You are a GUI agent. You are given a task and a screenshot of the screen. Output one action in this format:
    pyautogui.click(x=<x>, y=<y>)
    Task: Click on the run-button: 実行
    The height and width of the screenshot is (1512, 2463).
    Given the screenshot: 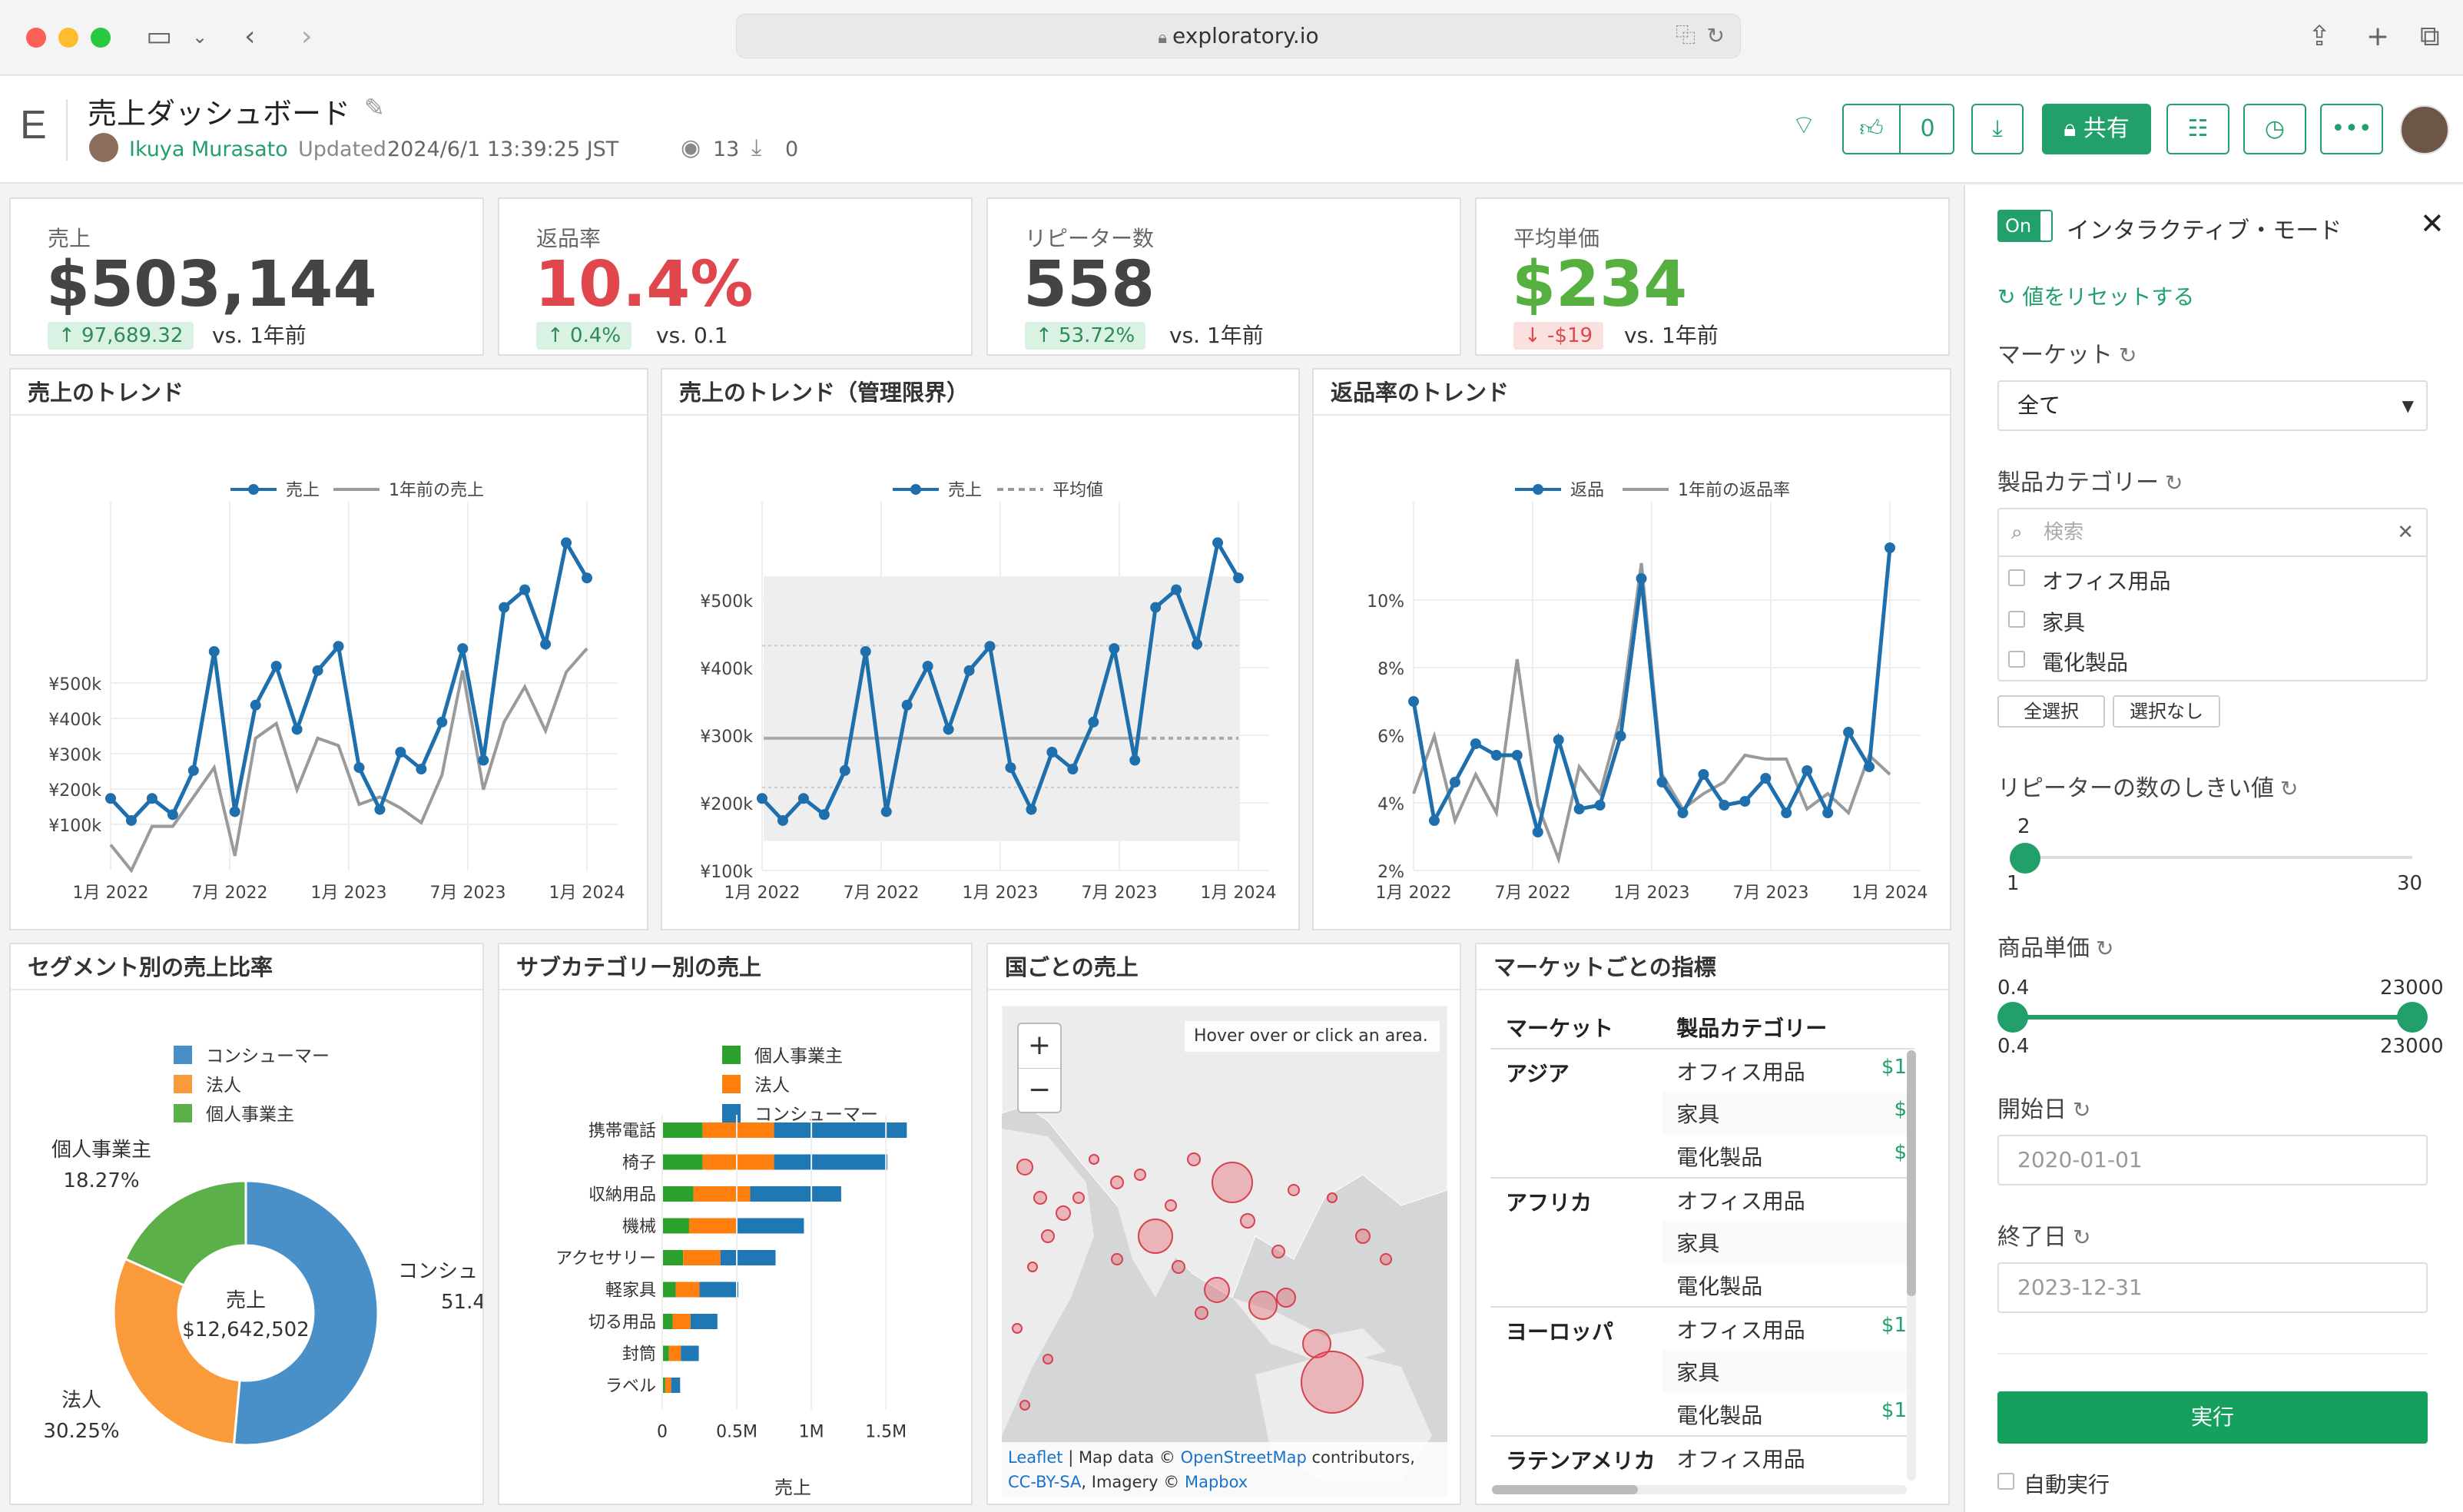 What is the action you would take?
    pyautogui.click(x=2213, y=1417)
    